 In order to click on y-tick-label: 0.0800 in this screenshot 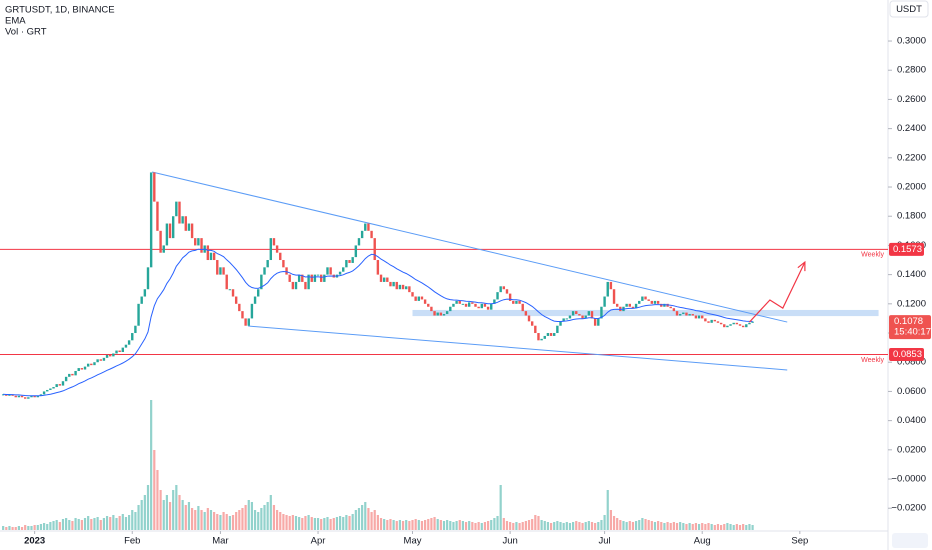, I will do `click(911, 362)`.